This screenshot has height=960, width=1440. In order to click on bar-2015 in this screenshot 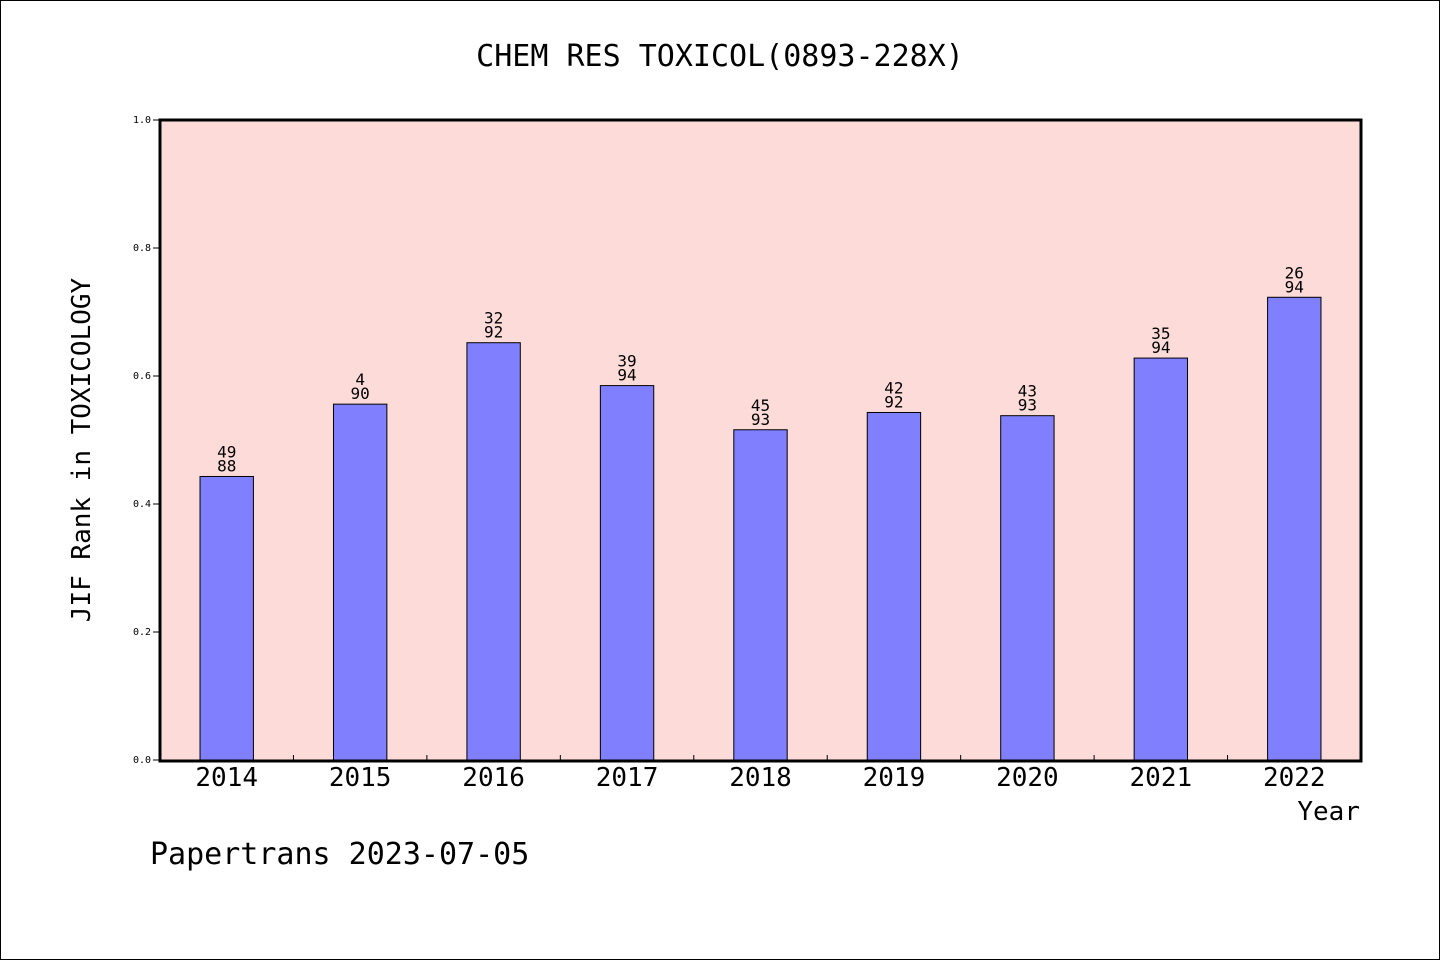, I will do `click(360, 582)`.